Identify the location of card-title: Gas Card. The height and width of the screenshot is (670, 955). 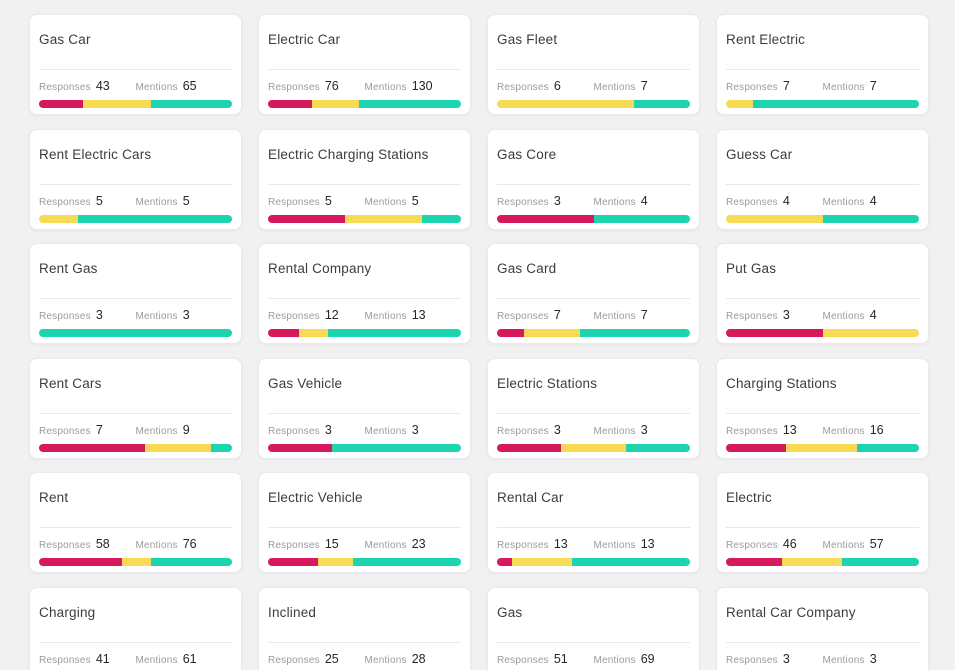
(527, 268).